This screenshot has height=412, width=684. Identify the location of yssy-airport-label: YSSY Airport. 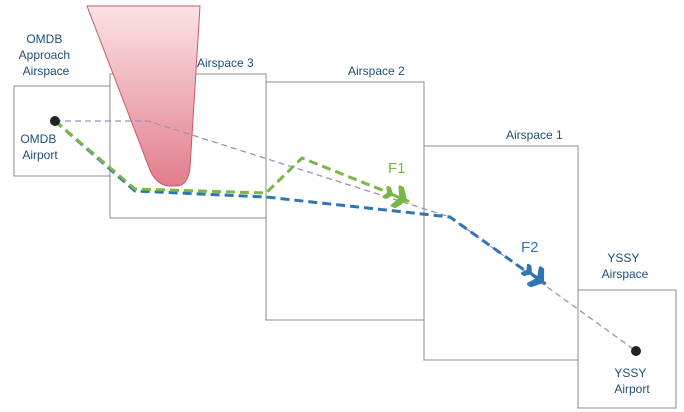
(632, 381).